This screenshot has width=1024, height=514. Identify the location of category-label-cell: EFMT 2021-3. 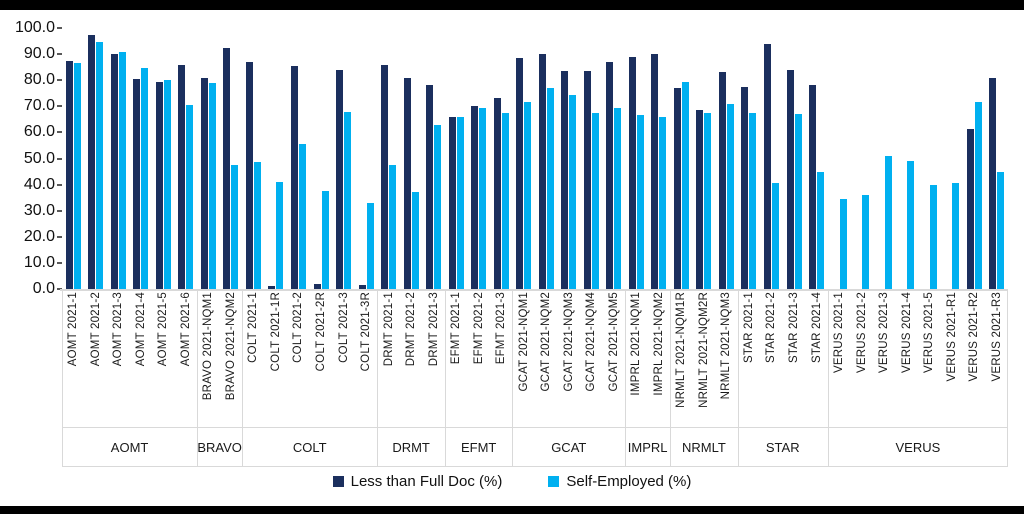
(501, 358).